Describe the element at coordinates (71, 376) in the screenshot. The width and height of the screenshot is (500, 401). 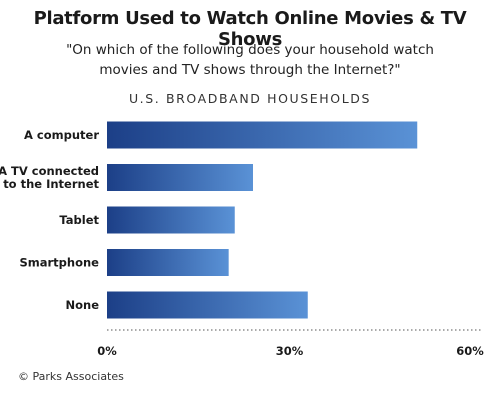
I see `source-credit: © Parks Associates` at that location.